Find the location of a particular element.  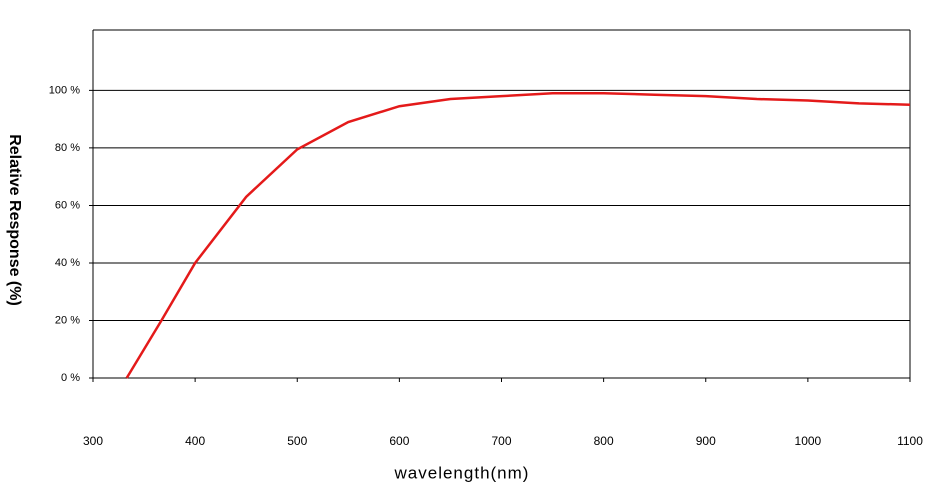

x-tick-label: 1000 is located at coordinates (808, 441).